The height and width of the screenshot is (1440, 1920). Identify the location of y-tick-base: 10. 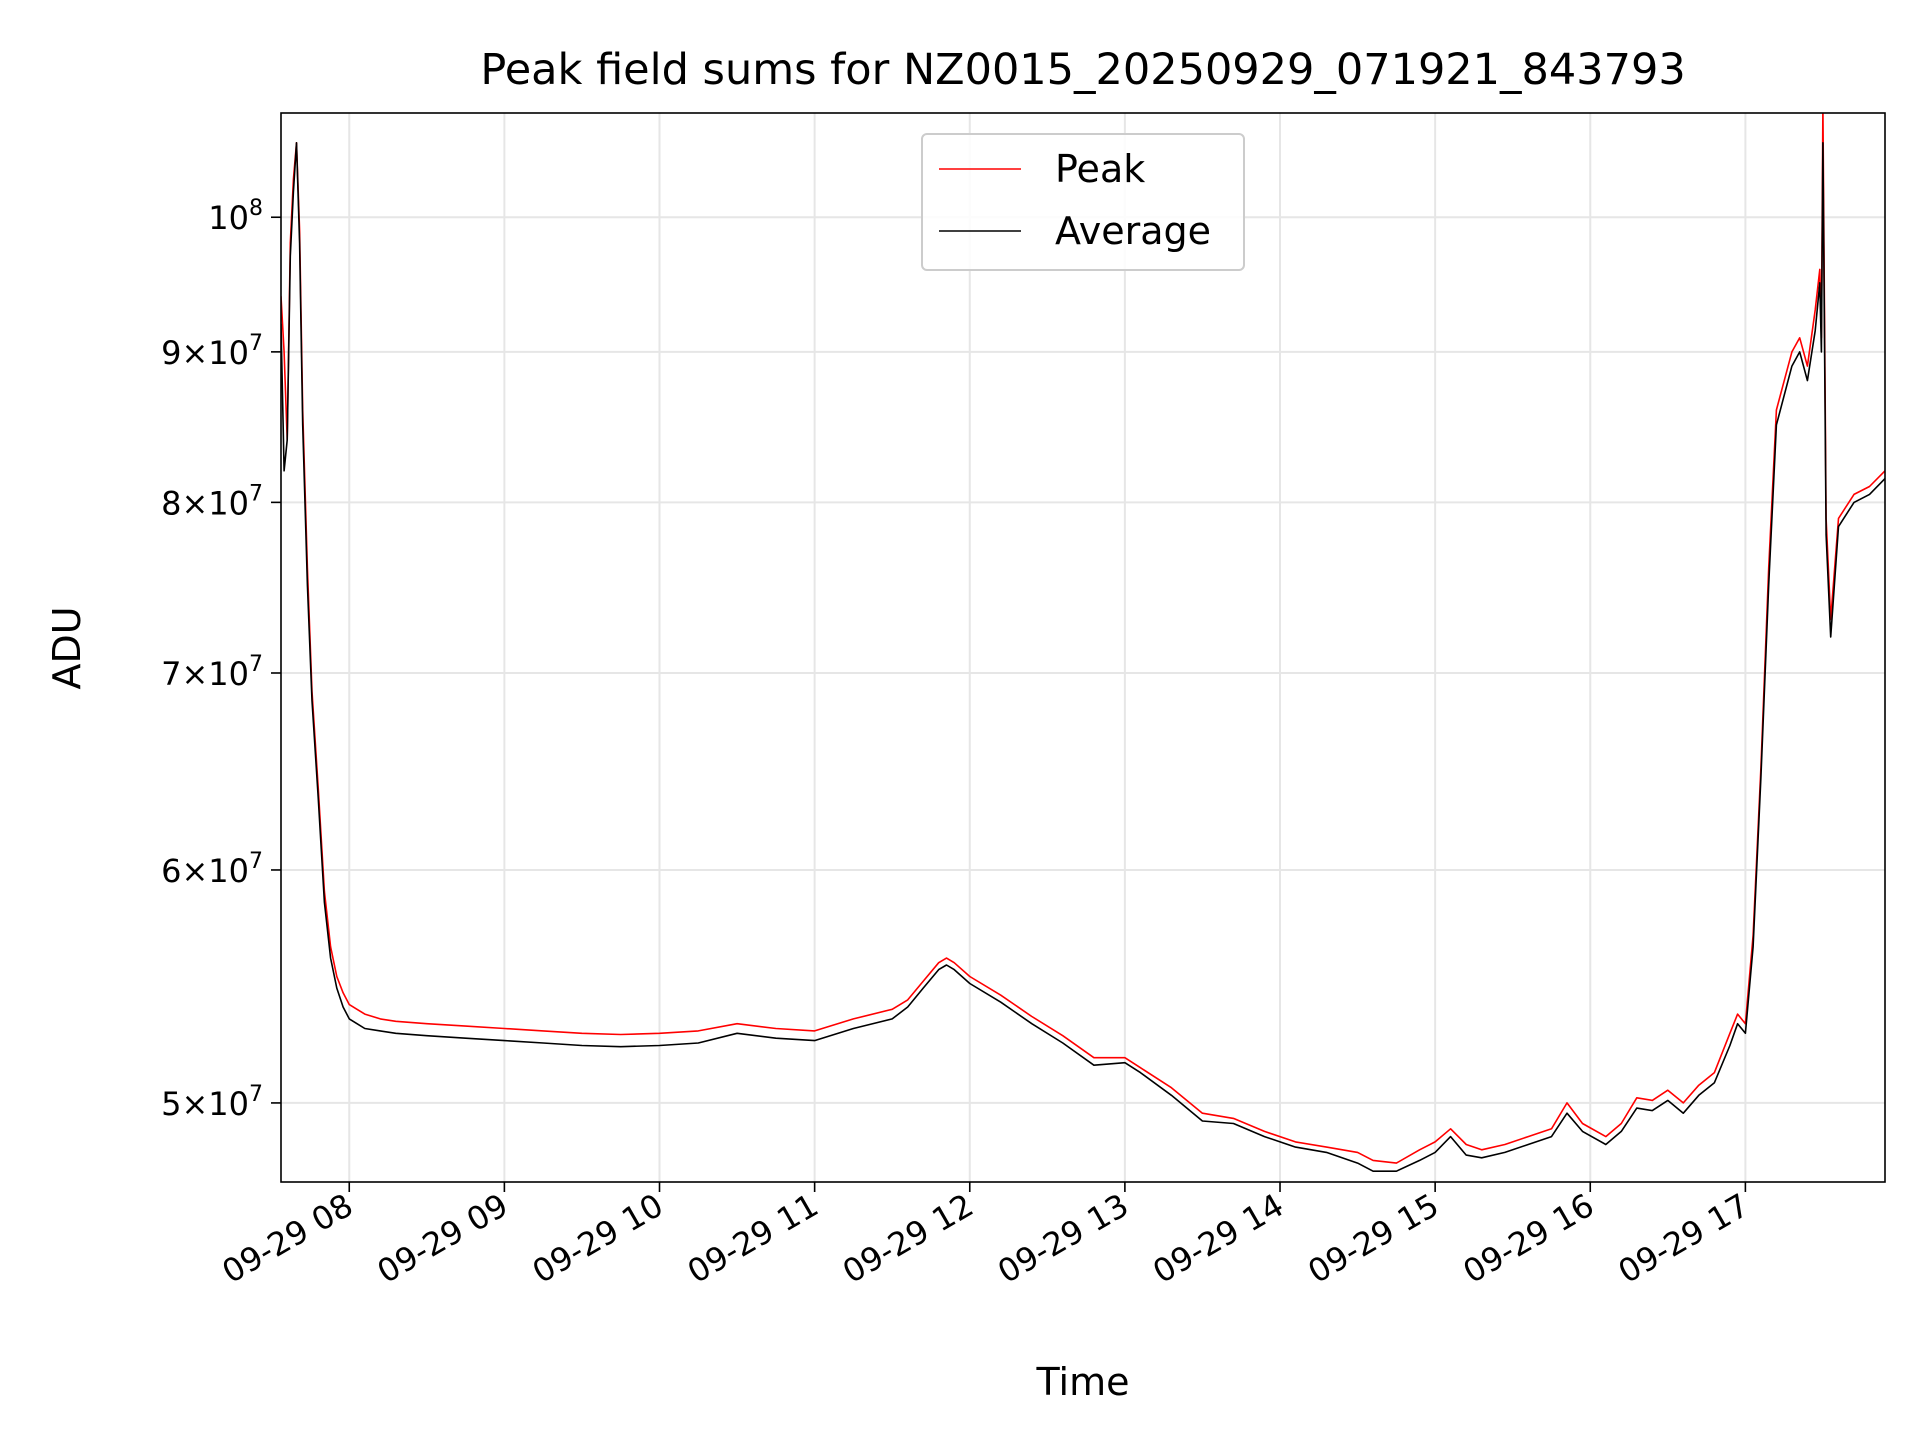
(228, 218).